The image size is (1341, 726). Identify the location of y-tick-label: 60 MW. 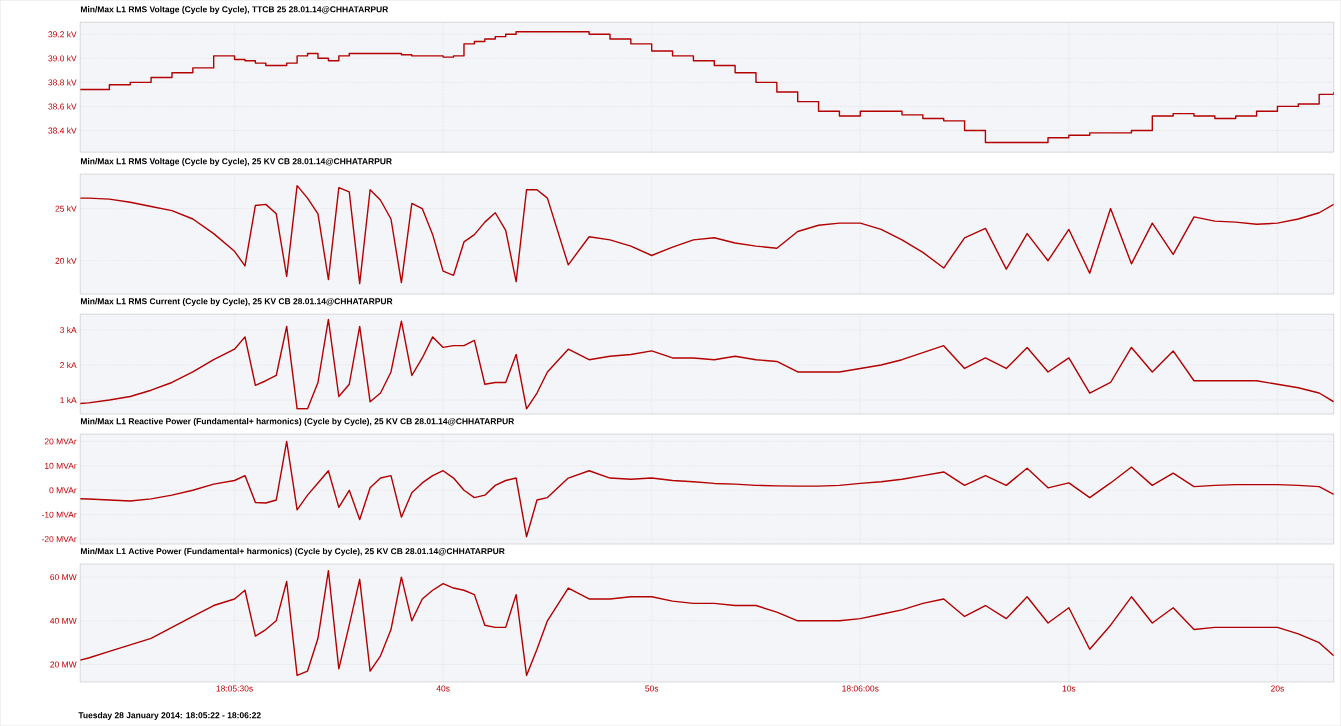
(63, 577).